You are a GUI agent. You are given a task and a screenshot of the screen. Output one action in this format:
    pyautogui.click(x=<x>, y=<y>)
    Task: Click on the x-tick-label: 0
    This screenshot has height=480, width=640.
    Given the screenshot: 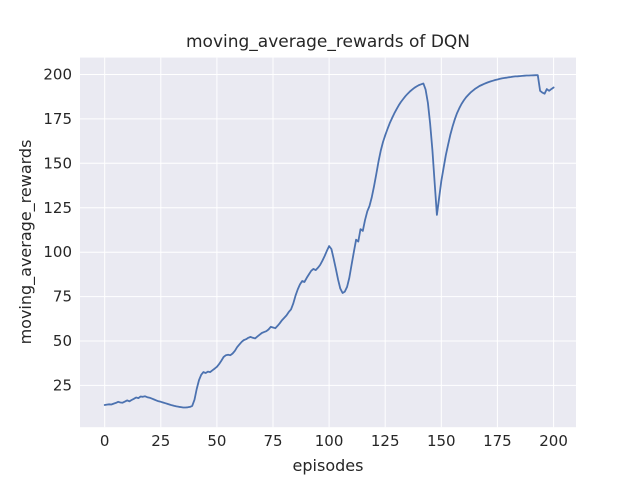 What is the action you would take?
    pyautogui.click(x=105, y=441)
    